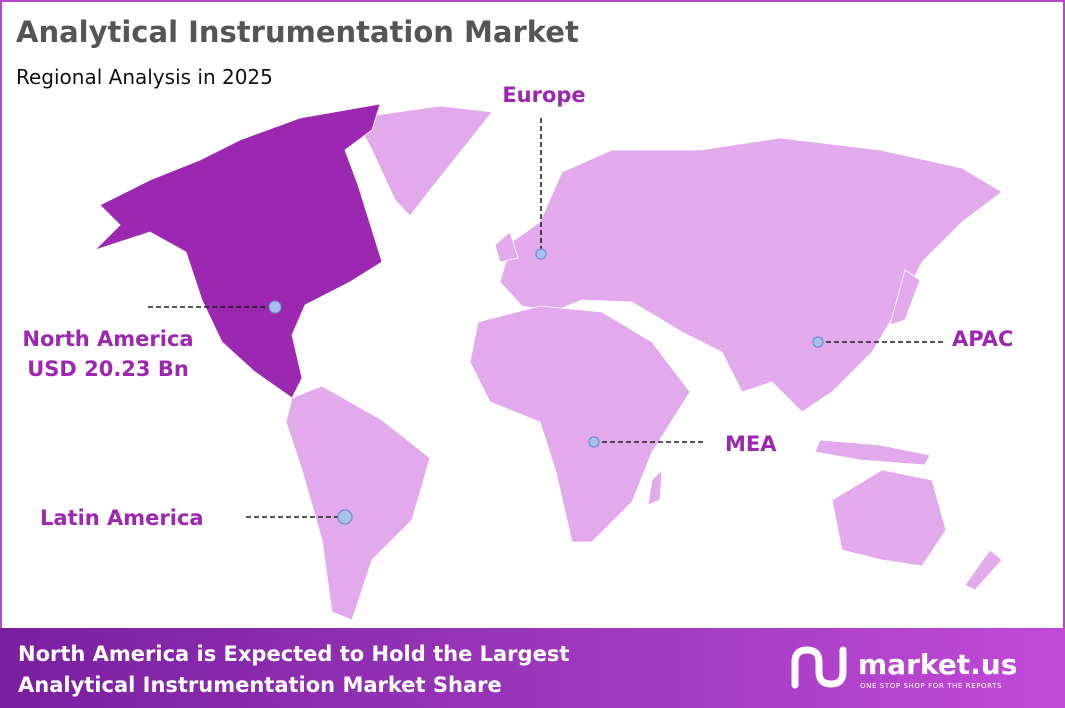  What do you see at coordinates (937, 664) in the screenshot?
I see `logo-name: market.us` at bounding box center [937, 664].